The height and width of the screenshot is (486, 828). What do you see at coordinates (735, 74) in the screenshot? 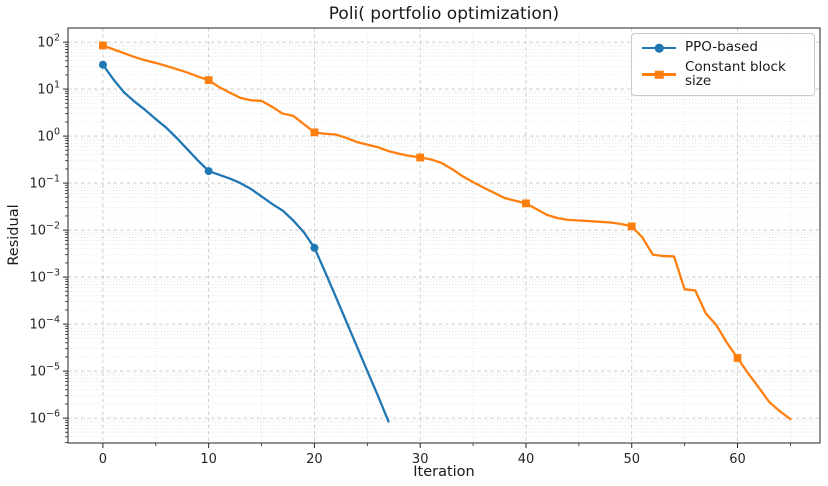
I see `legend-label-constant-block-size: Constant block size` at bounding box center [735, 74].